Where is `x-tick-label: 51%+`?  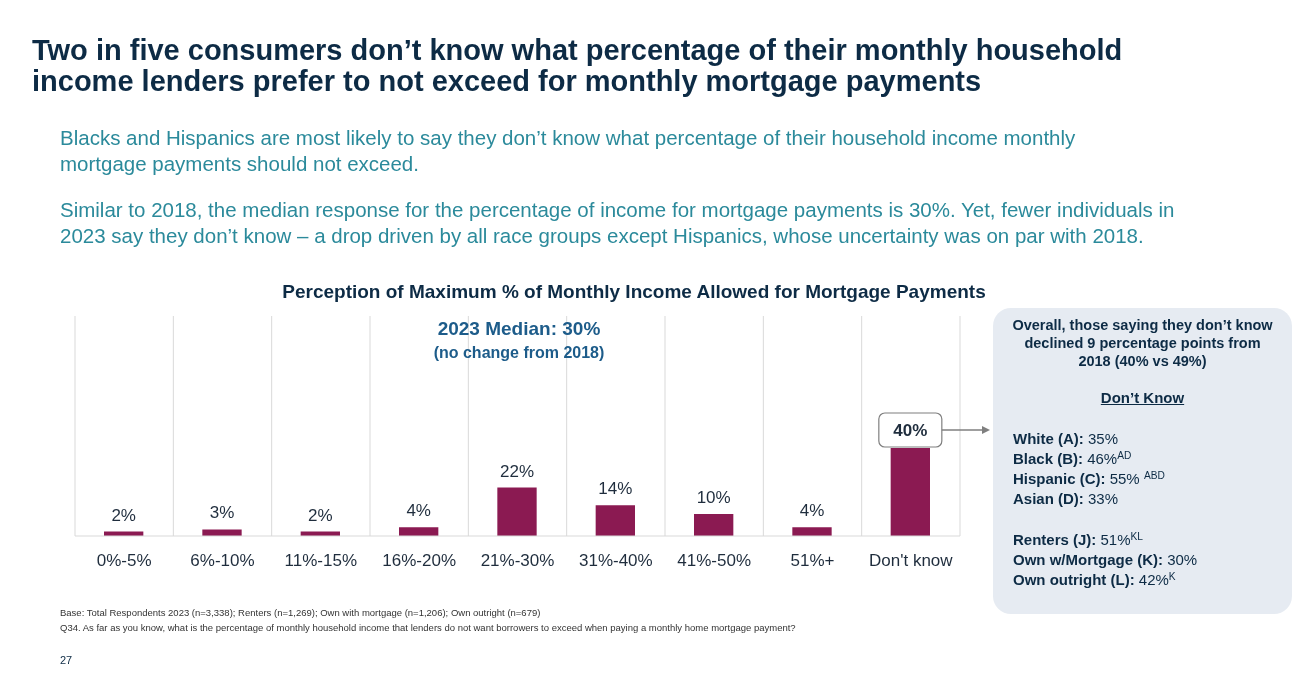
x-tick-label: 51%+ is located at coordinates (812, 561).